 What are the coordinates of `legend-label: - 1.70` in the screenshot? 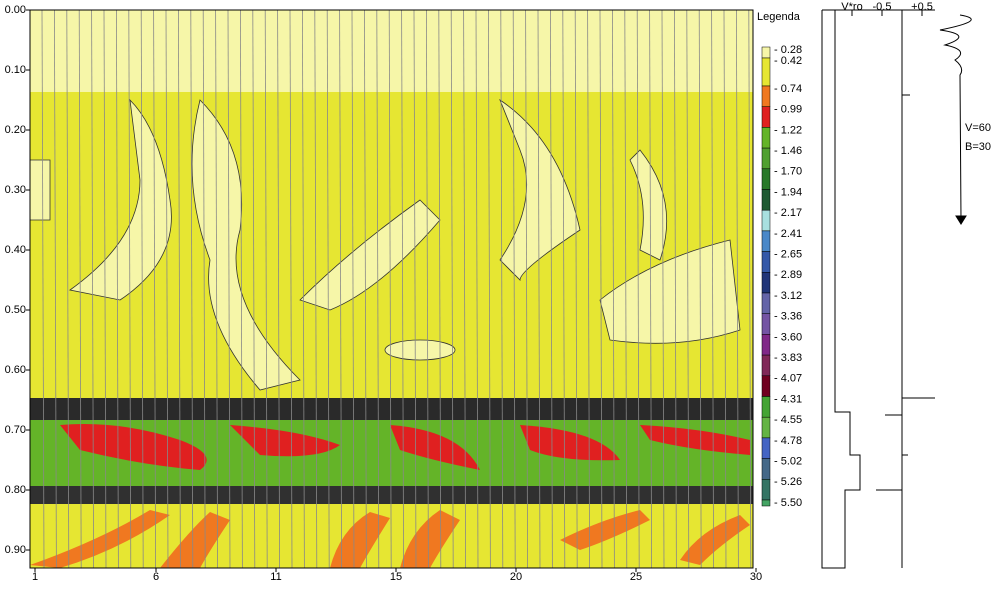 It's located at (788, 172).